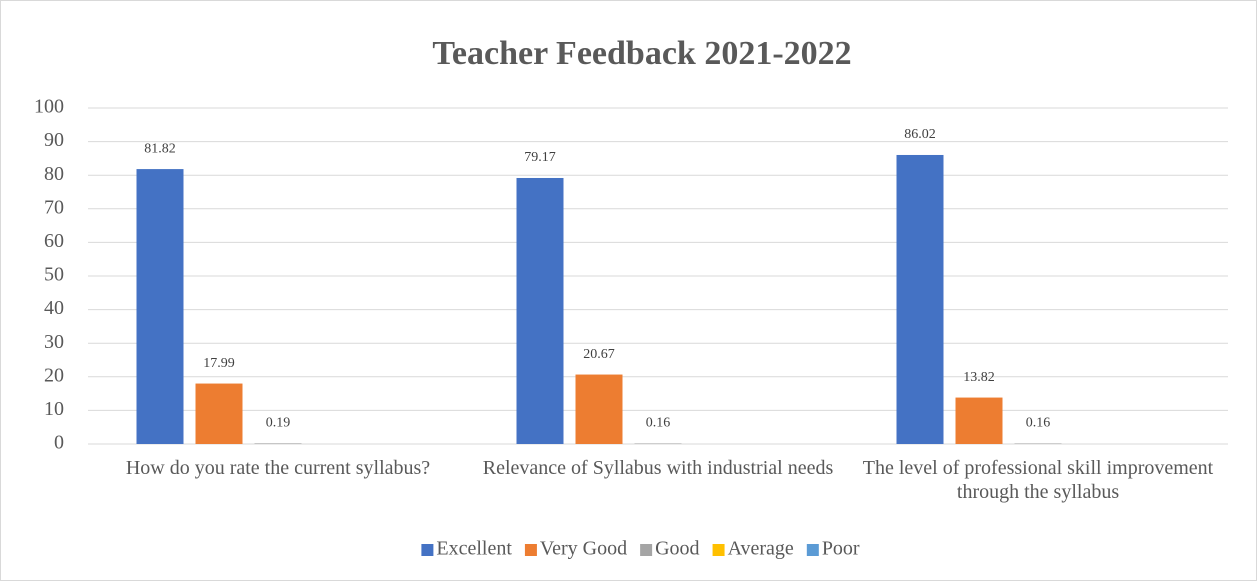  I want to click on y-tick-label: 10, so click(54, 409).